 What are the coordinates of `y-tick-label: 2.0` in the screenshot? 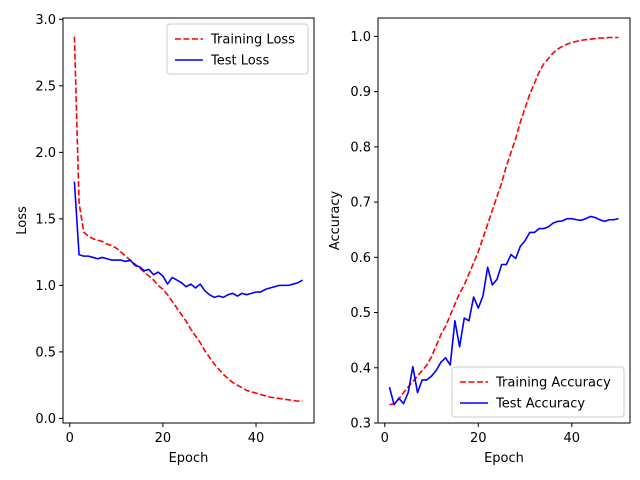 It's located at (45, 153).